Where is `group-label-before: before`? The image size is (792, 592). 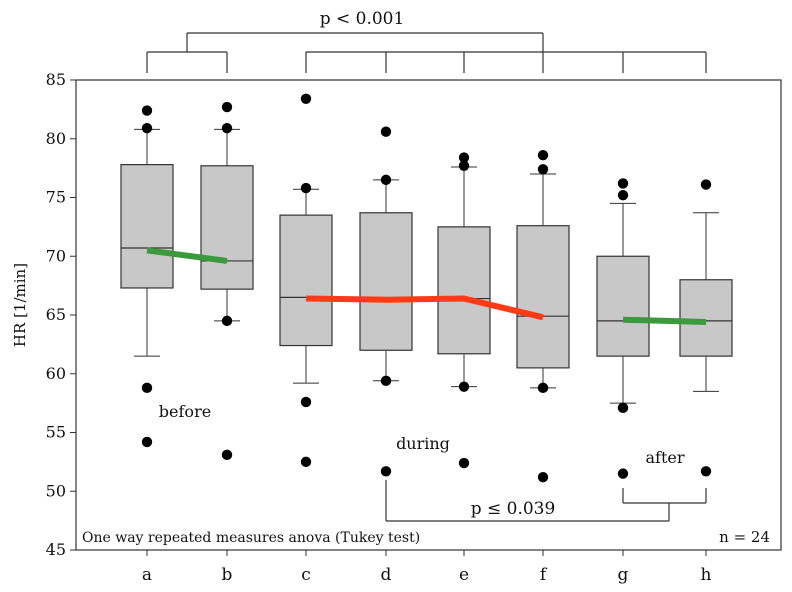
group-label-before: before is located at coordinates (185, 411).